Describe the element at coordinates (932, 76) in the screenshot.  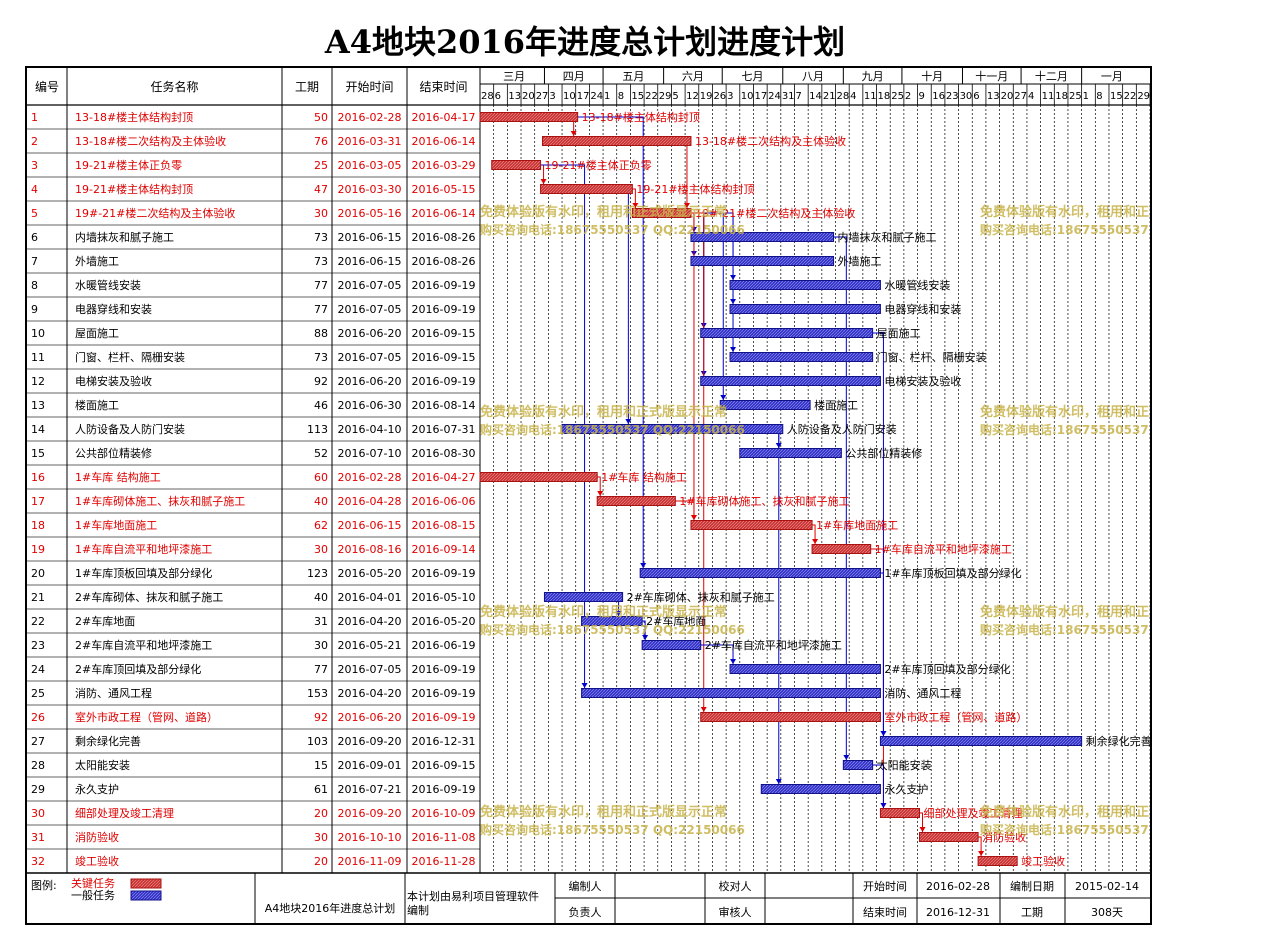
I see `month-label: 十月` at that location.